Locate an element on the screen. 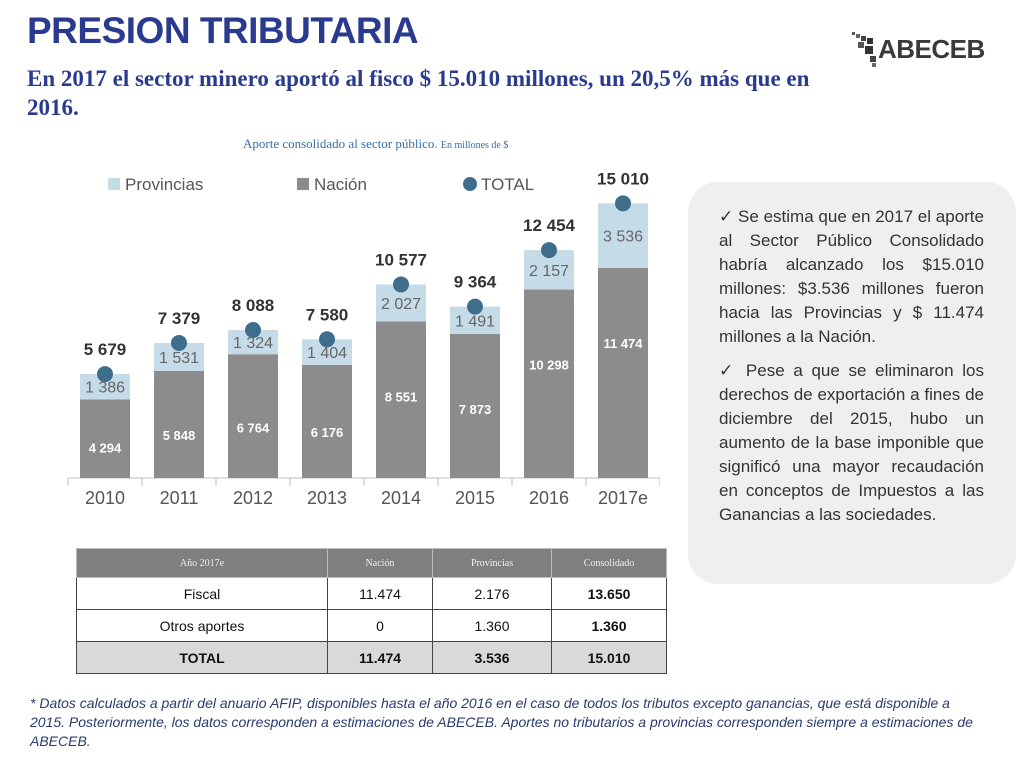 Image resolution: width=1024 pixels, height=768 pixels. x-tick-label: 2016 is located at coordinates (549, 498).